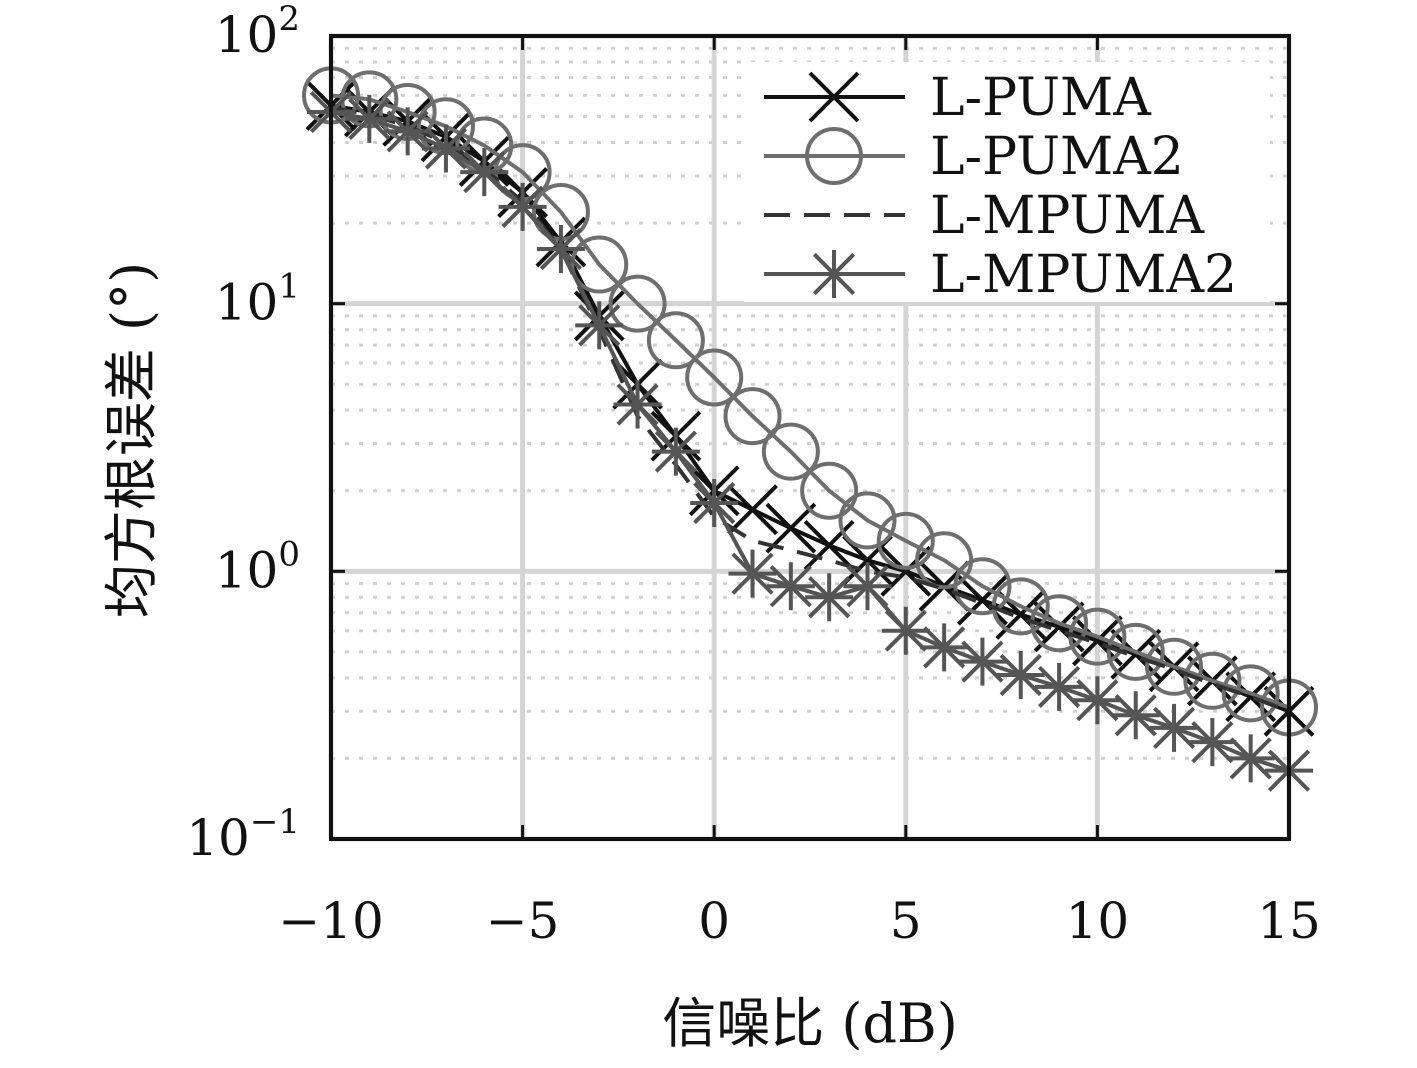 Image resolution: width=1417 pixels, height=1068 pixels. What do you see at coordinates (1041, 98) in the screenshot?
I see `legend-label: L-PUMA` at bounding box center [1041, 98].